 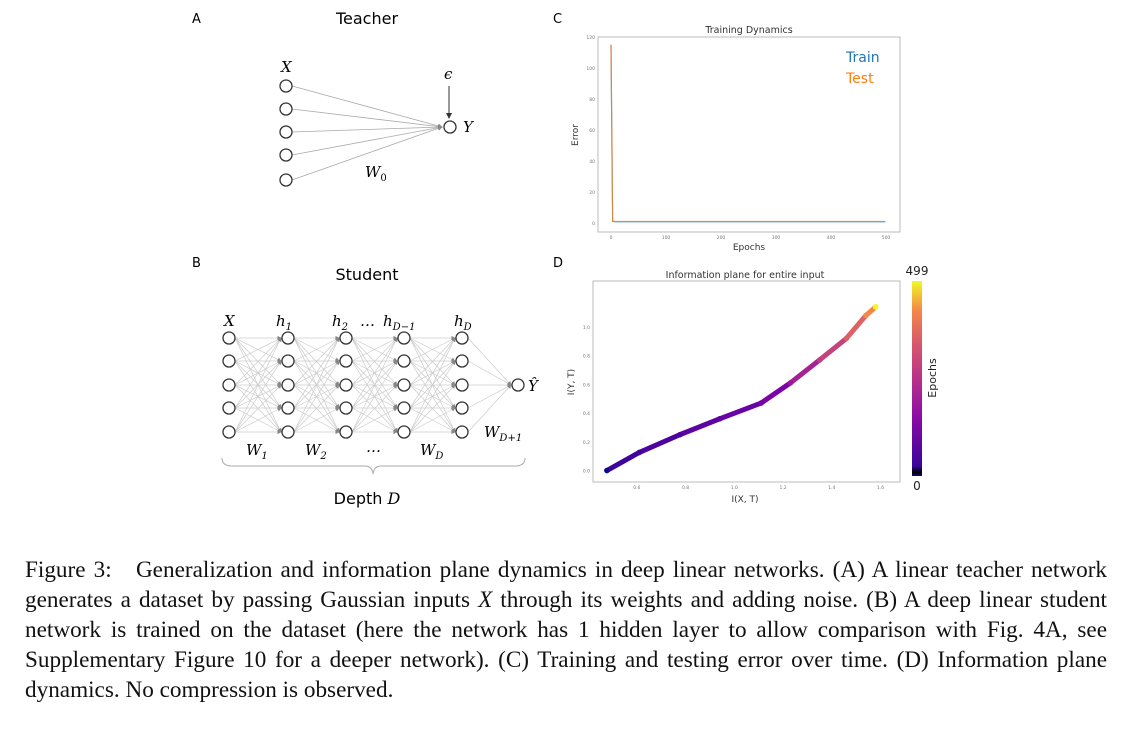 I want to click on series-line-test, so click(x=748, y=133).